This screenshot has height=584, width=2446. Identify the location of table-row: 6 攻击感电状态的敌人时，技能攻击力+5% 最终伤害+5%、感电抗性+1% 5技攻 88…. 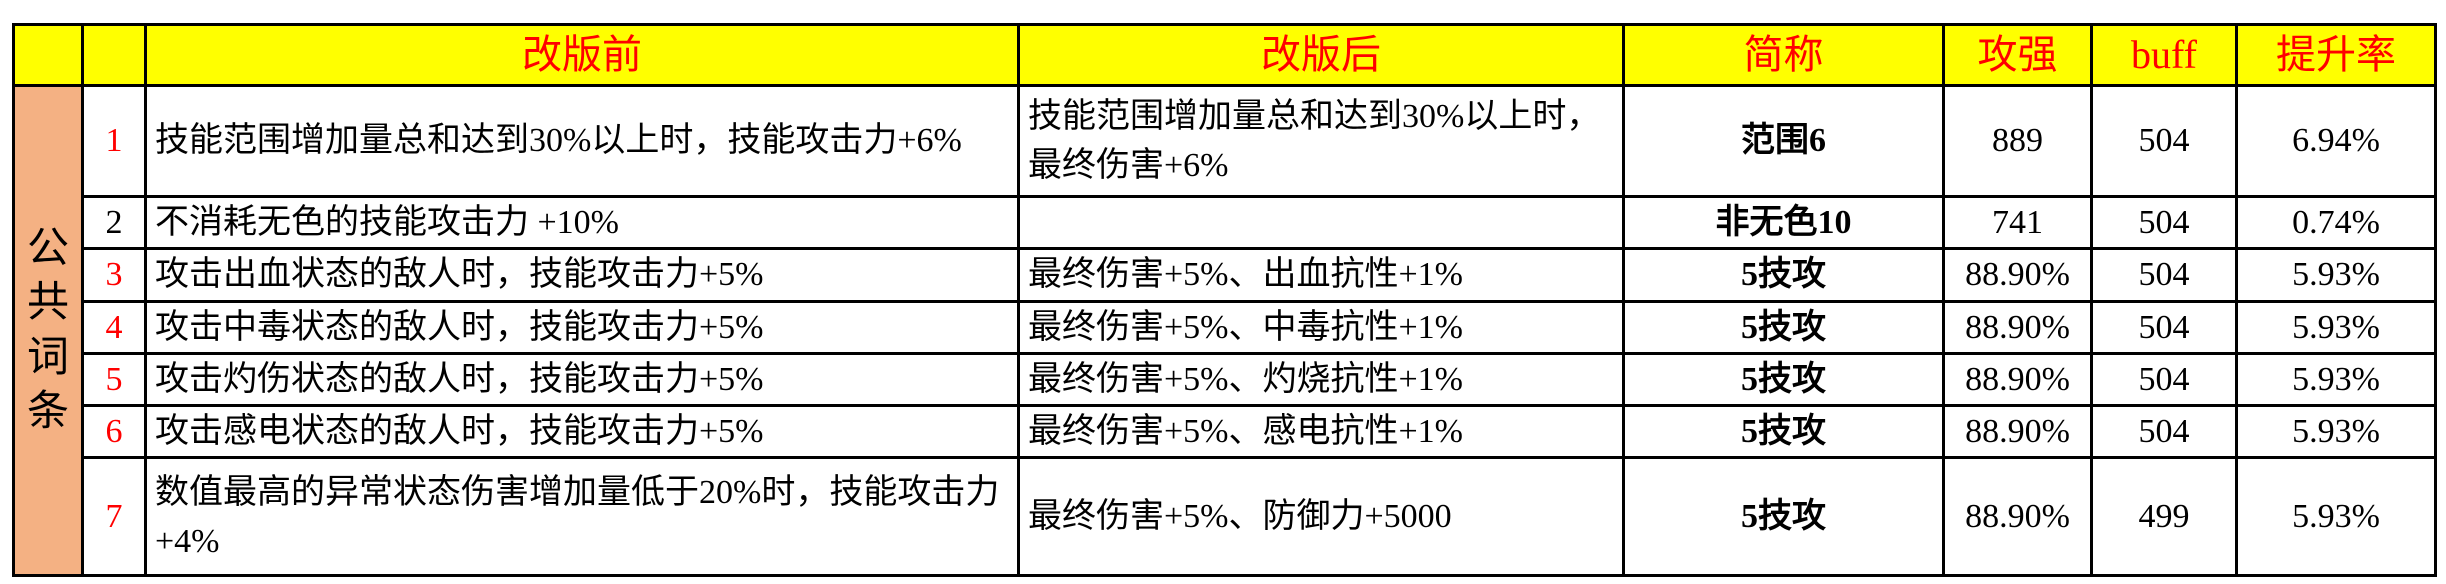
(1225, 432).